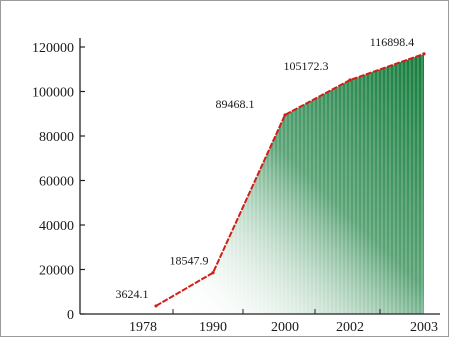  I want to click on x-tick-label: 1978, so click(143, 327).